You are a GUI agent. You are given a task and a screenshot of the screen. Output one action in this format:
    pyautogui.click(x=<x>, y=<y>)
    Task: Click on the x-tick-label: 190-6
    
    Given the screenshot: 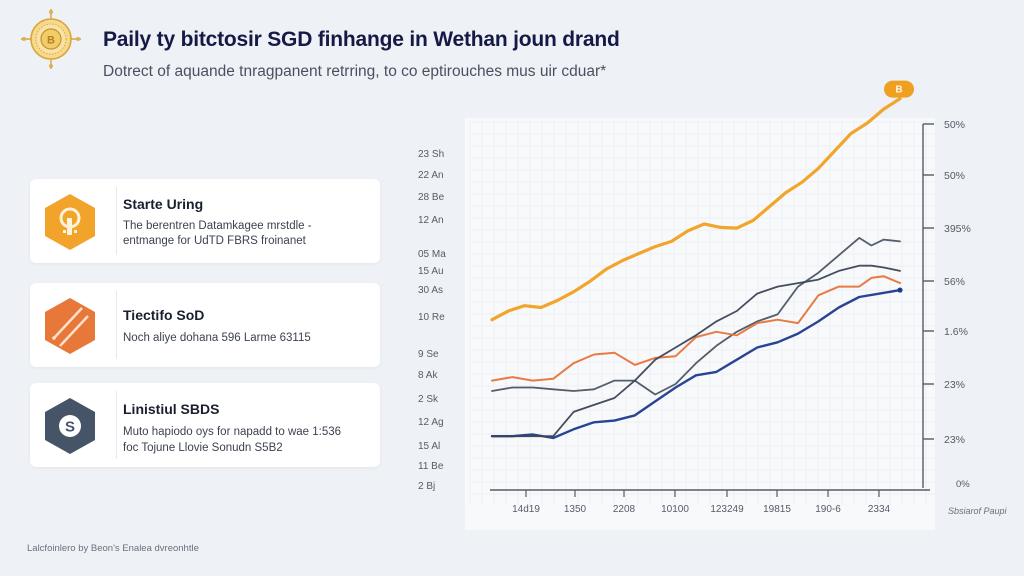 What is the action you would take?
    pyautogui.click(x=828, y=509)
    